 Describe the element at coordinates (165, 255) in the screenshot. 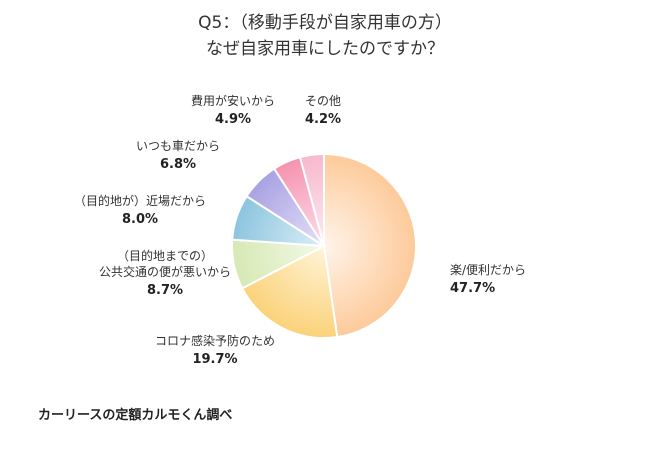

I see `slice-label: （目的地までの）` at that location.